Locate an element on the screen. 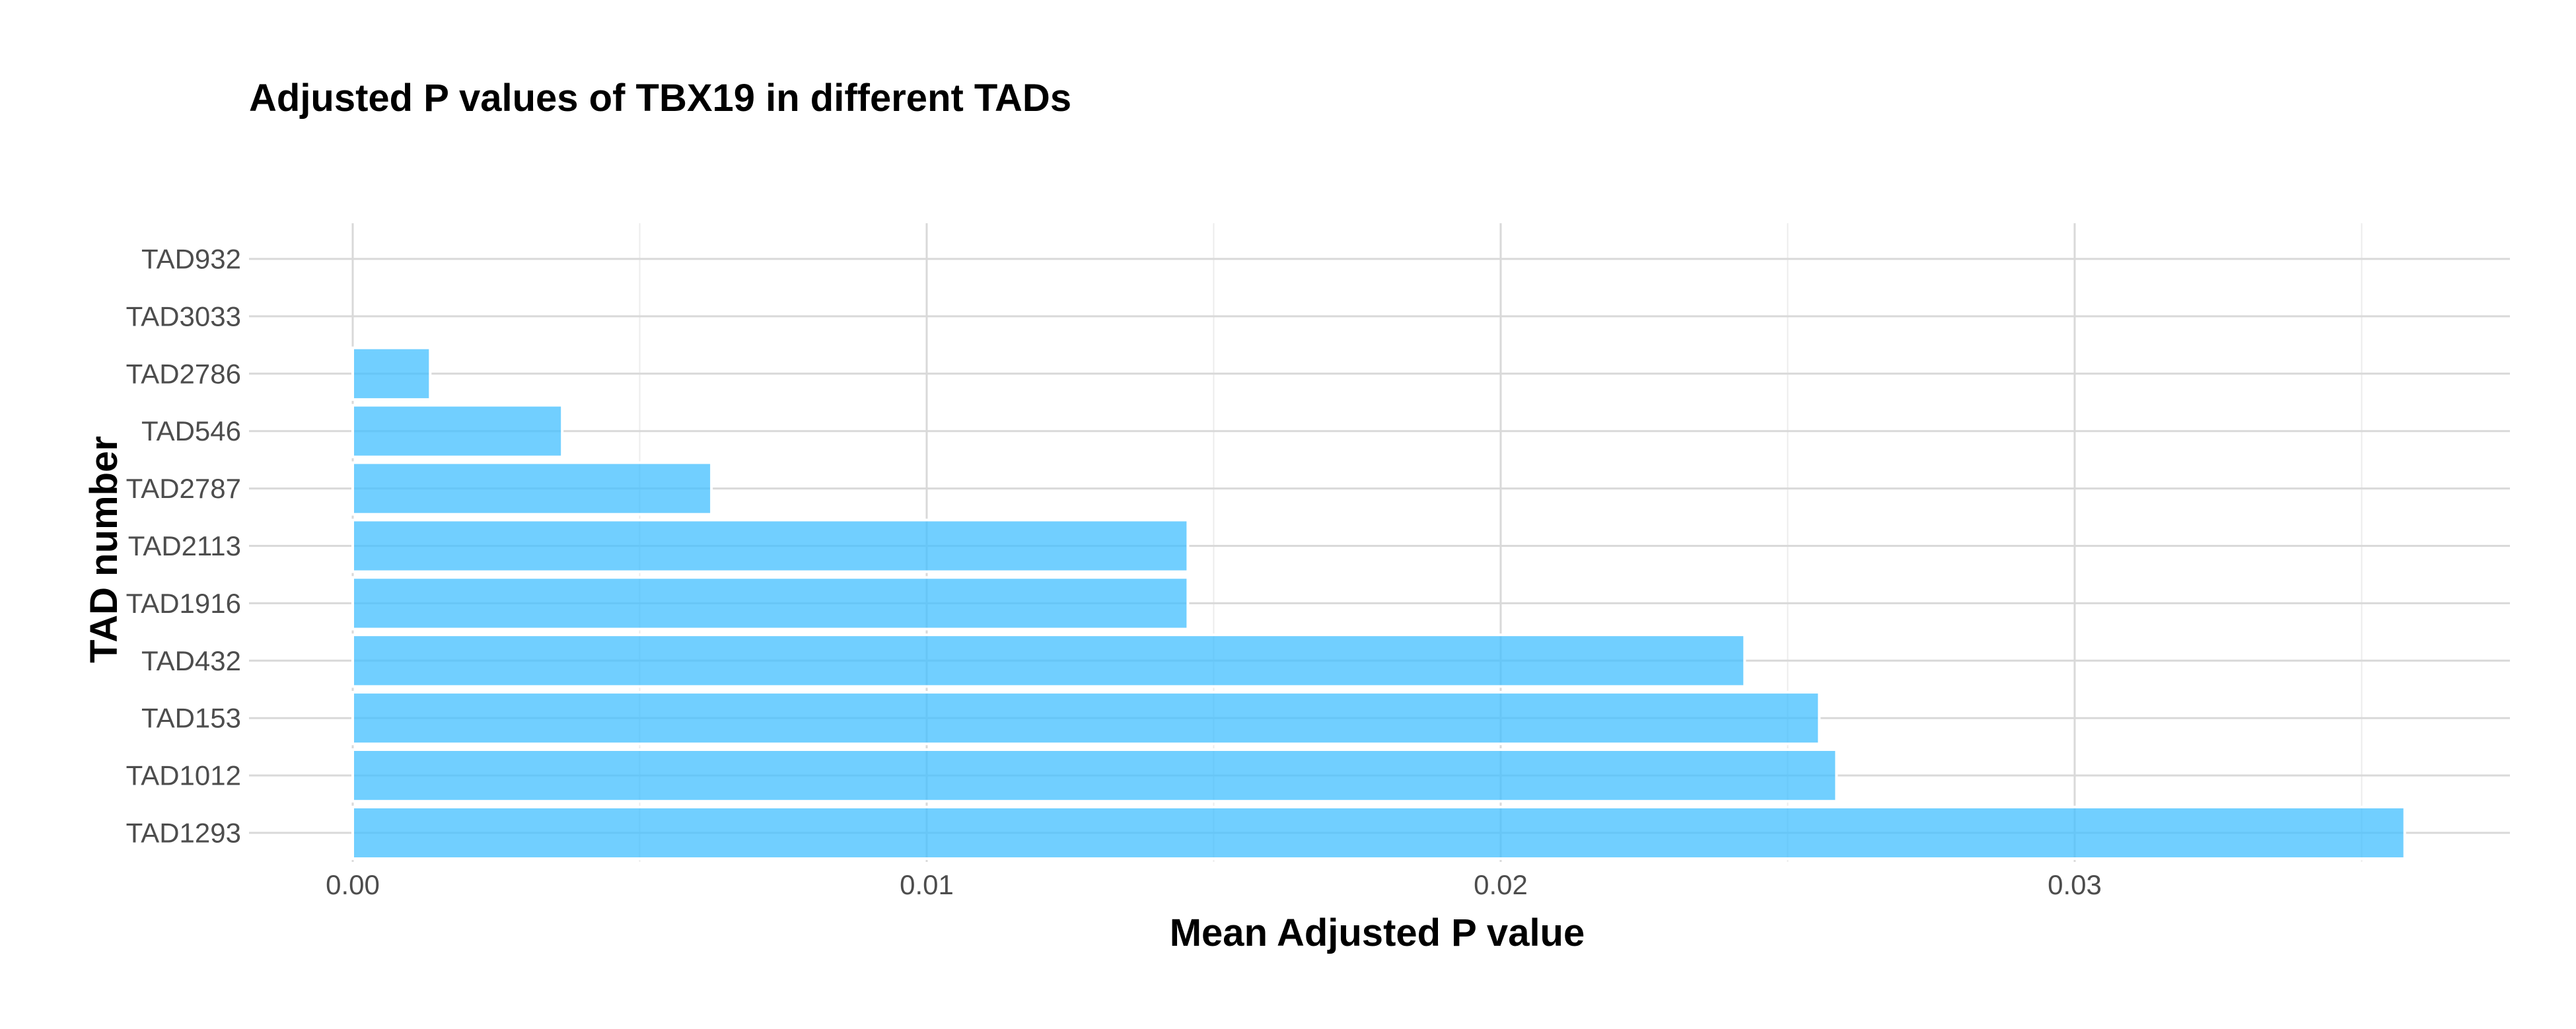 The width and height of the screenshot is (2576, 1029). x-axis-tick-labels: 0.00 0.01 0.02 0.03 is located at coordinates (1214, 884).